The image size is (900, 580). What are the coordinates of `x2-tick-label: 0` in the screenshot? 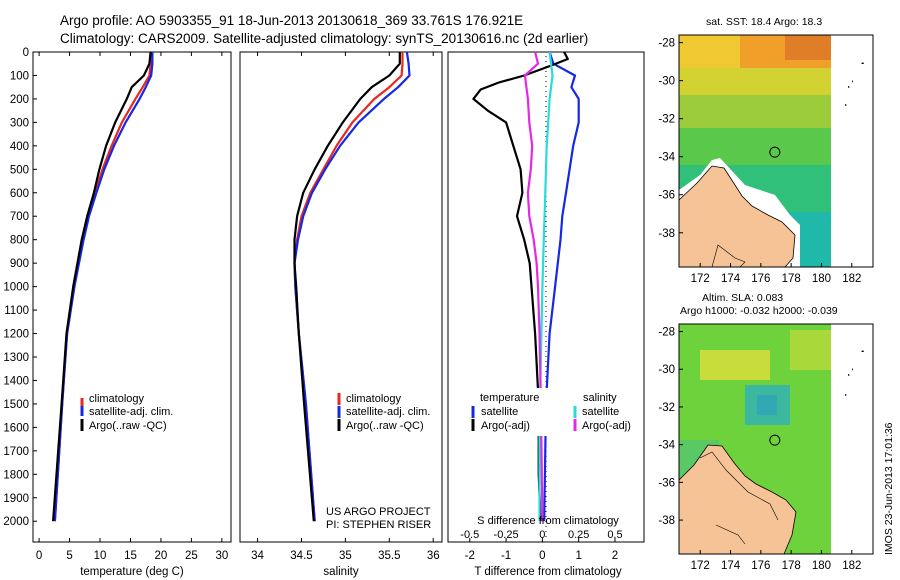 It's located at (542, 535).